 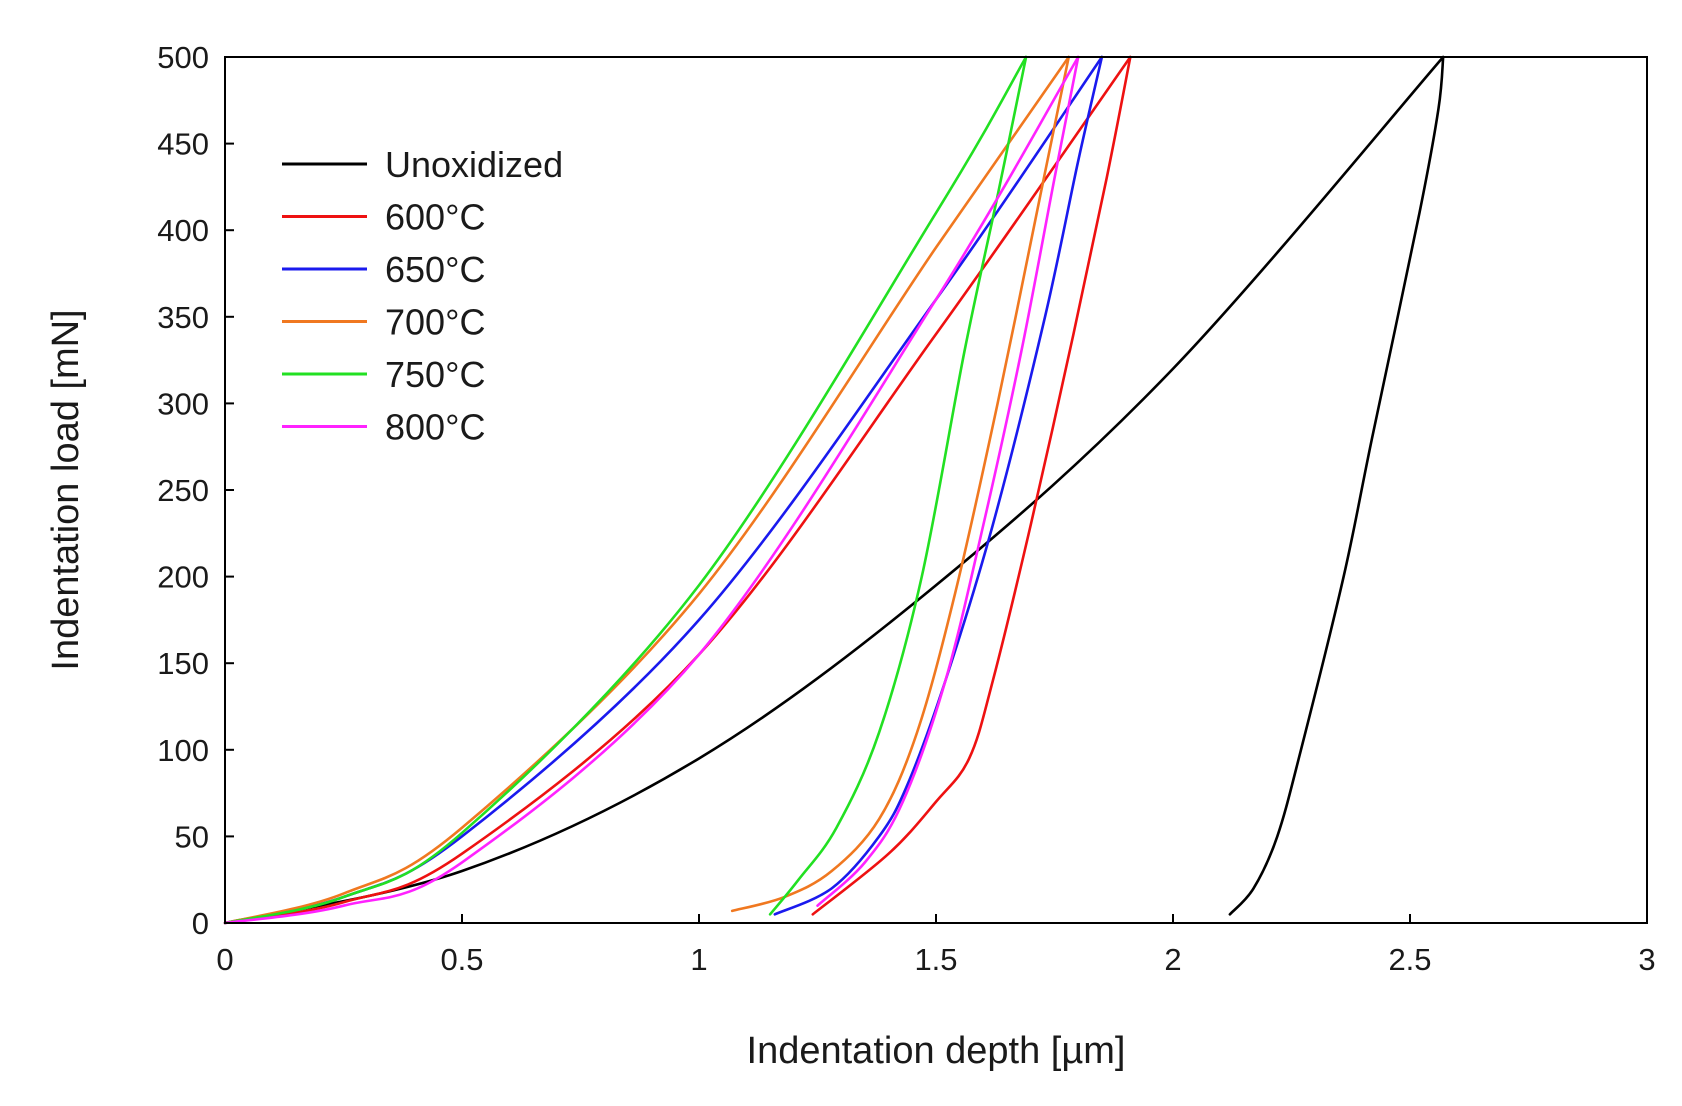 What do you see at coordinates (1336, 485) in the screenshot?
I see `series-0-unloading-curve` at bounding box center [1336, 485].